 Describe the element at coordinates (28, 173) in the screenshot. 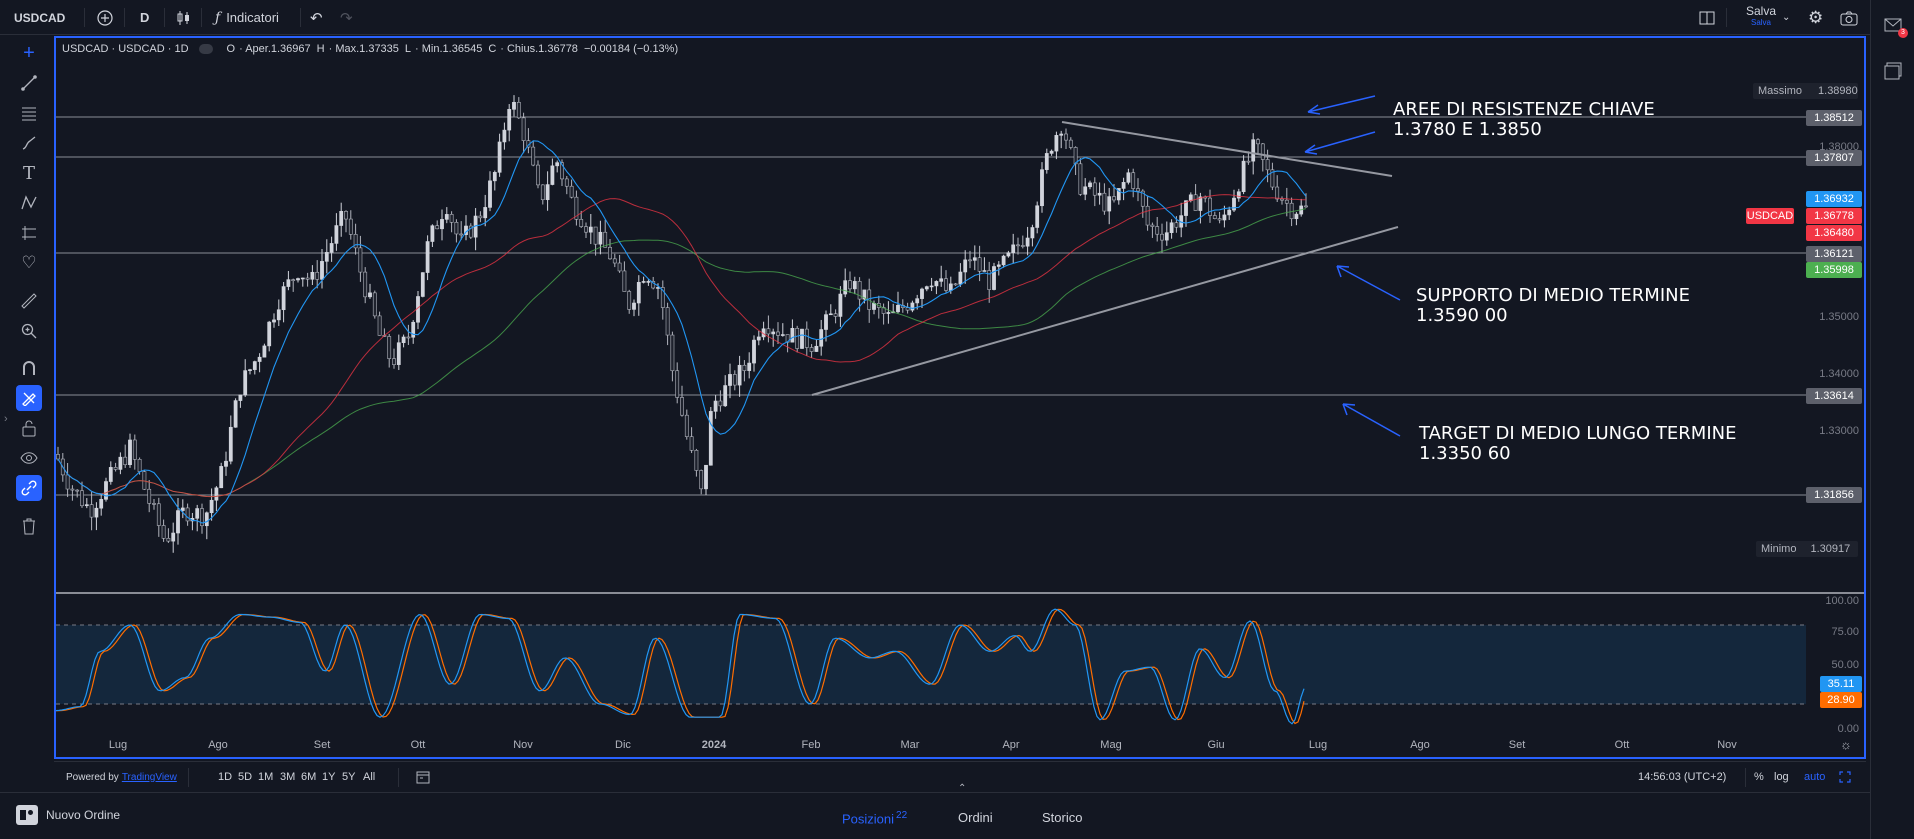

I see `text-tool-icon: T` at that location.